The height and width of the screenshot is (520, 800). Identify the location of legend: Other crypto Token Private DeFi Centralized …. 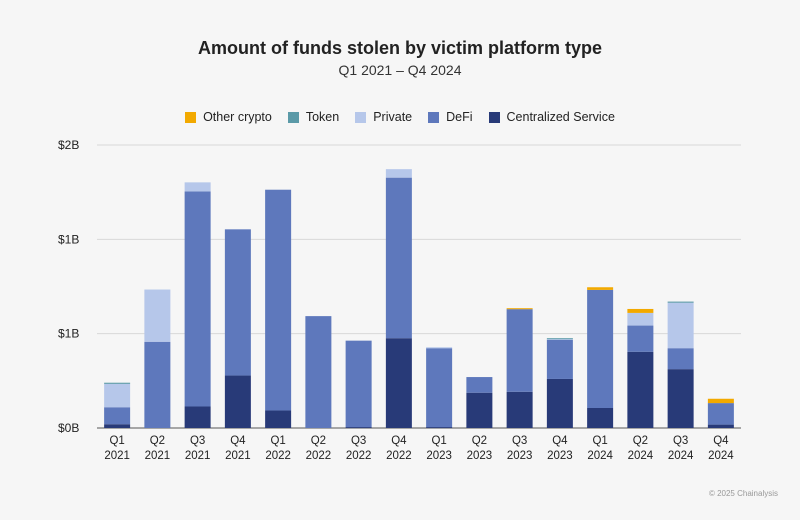
(400, 117).